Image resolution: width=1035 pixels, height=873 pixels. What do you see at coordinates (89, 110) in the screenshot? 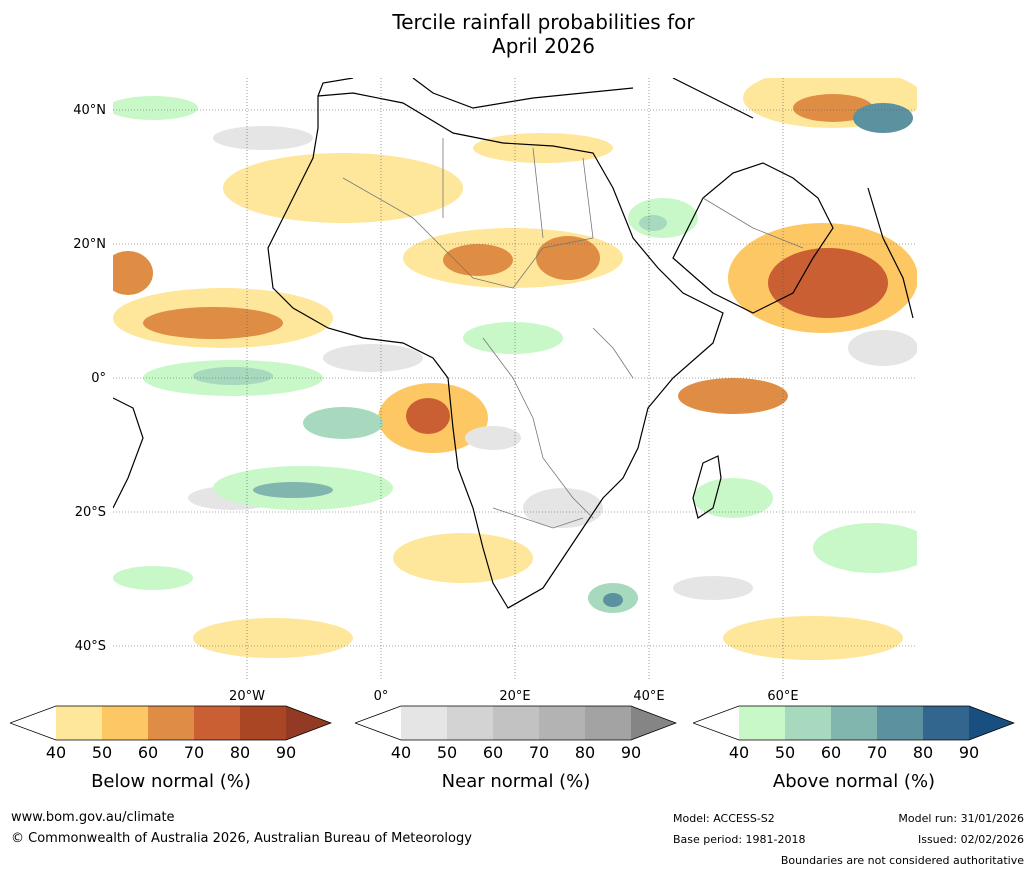
I see `lat-label-40n: 40°N` at bounding box center [89, 110].